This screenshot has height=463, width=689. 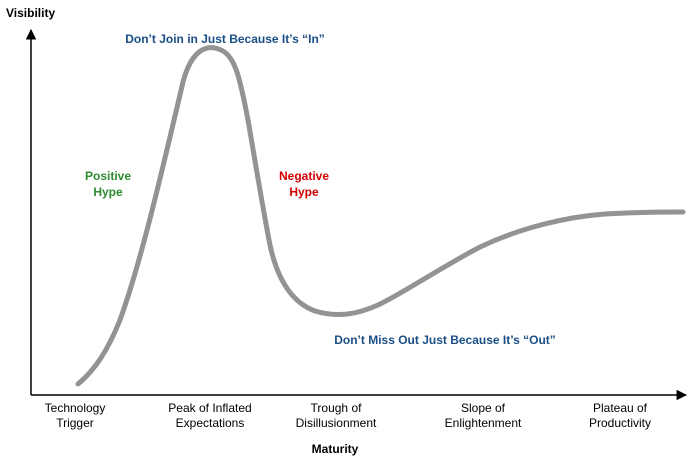 What do you see at coordinates (483, 415) in the screenshot?
I see `phase-label-slope-of-enlightenment: Slope of Enlightenment` at bounding box center [483, 415].